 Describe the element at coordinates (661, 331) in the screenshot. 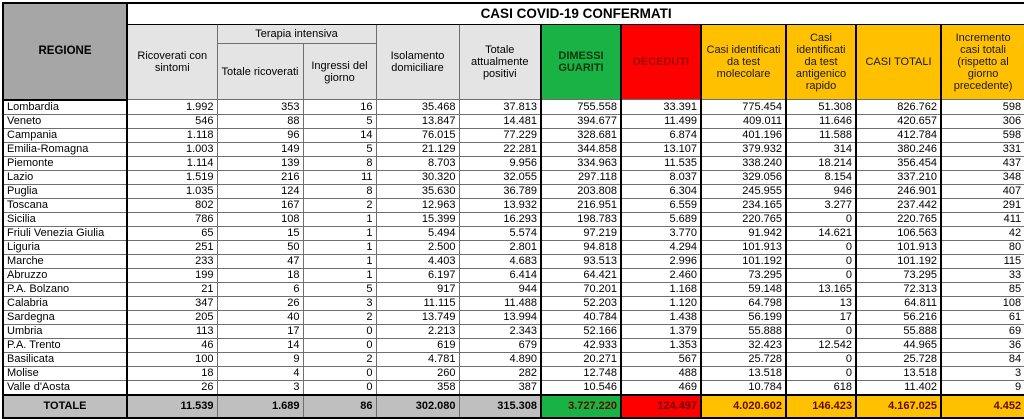

I see `value-cell: 1.379` at that location.